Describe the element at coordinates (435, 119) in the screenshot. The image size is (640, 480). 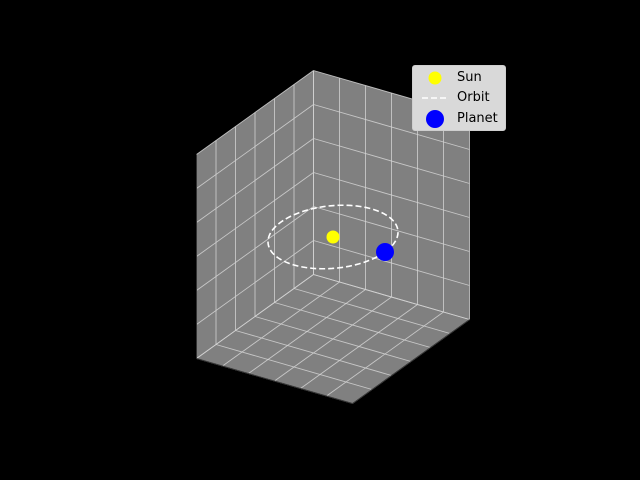
I see `legend-marker-planet` at that location.